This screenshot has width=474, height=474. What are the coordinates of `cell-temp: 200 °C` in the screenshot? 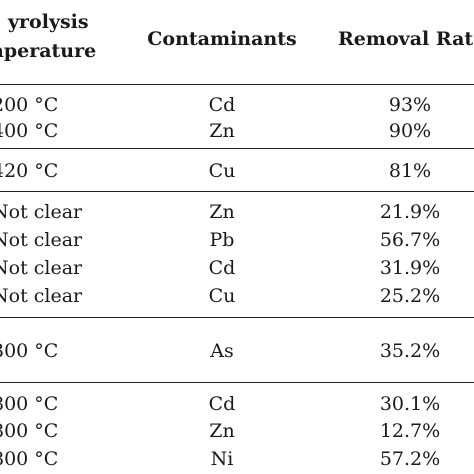 It's located at (29, 105).